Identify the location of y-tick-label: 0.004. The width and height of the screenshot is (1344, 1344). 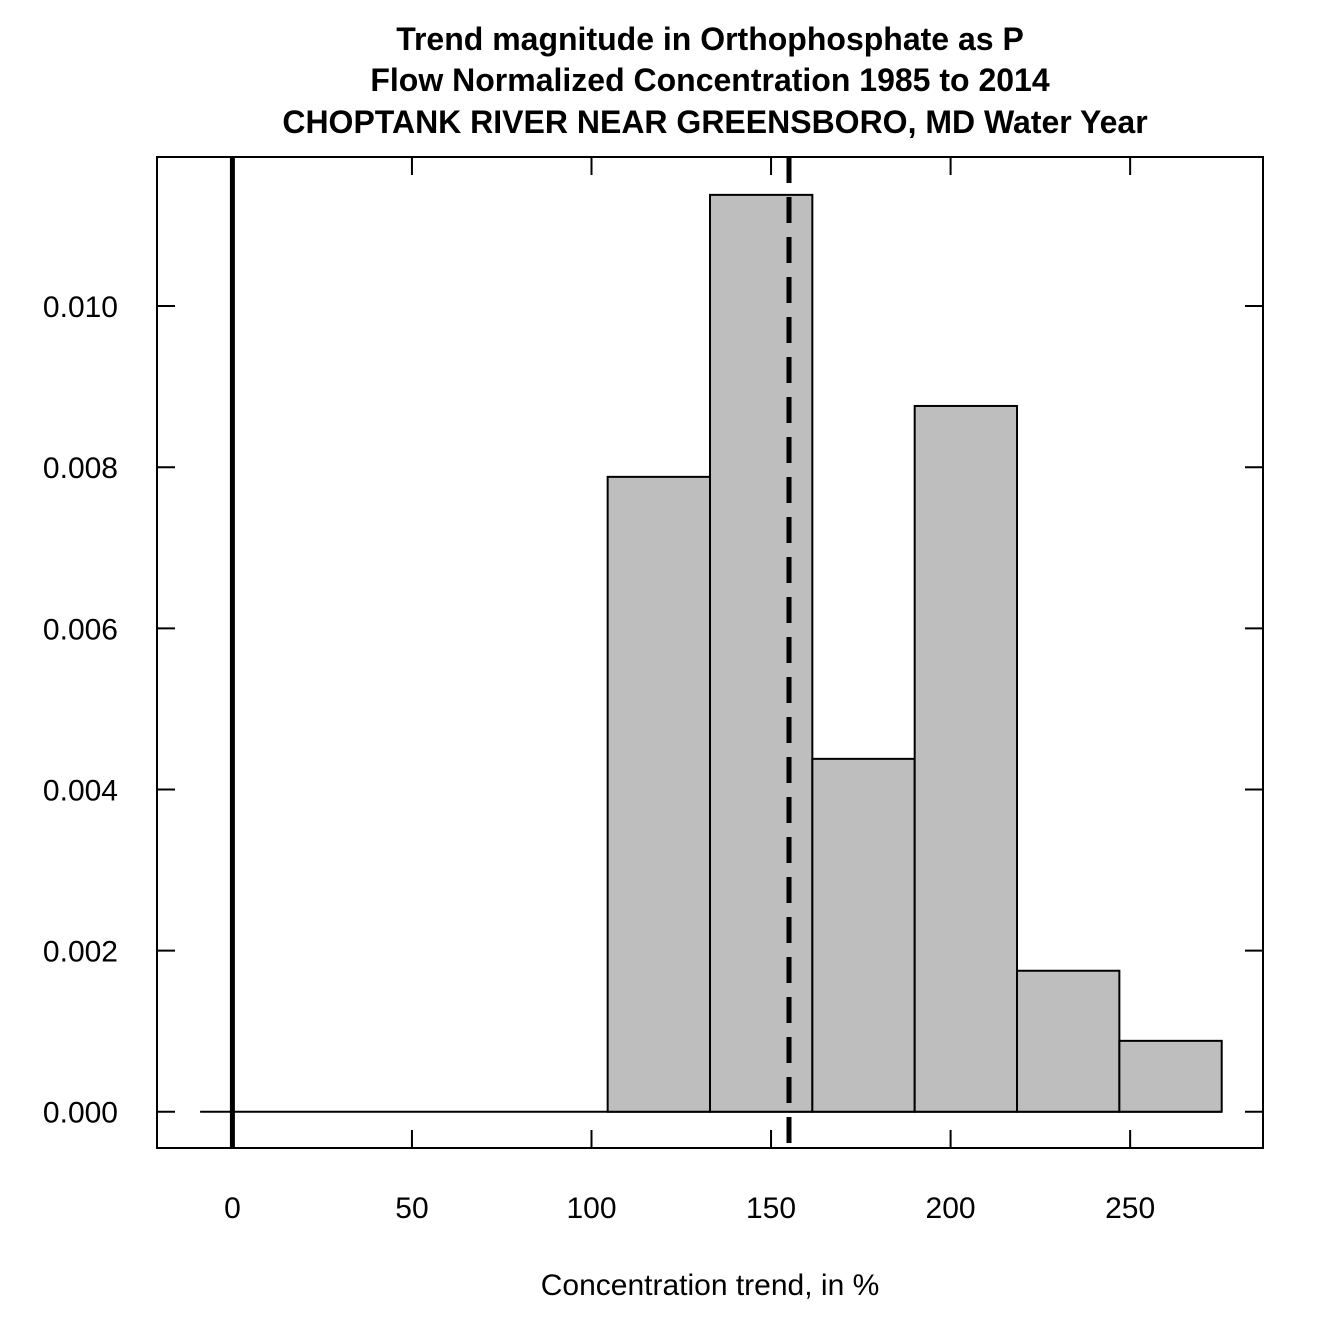
(80, 790).